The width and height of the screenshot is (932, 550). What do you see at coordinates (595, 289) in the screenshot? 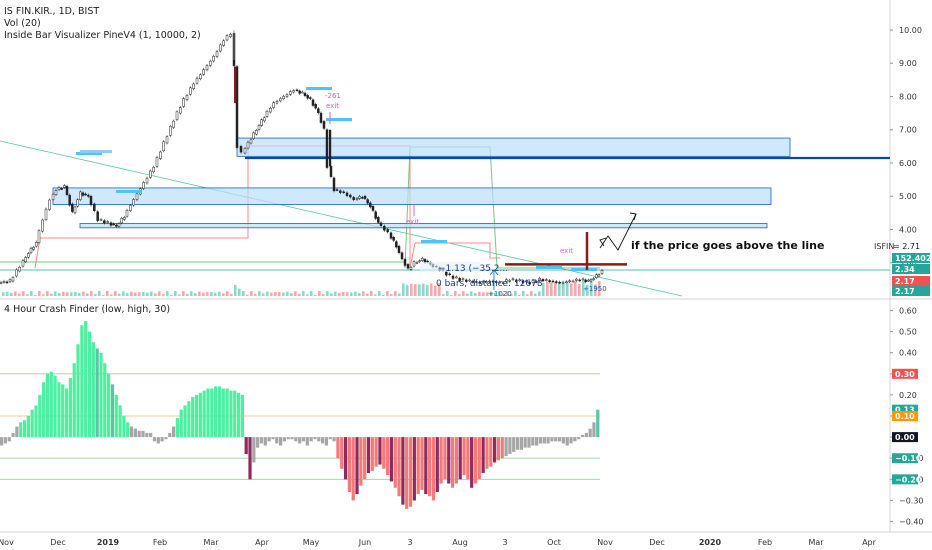
I see `measure-value-2: +1950` at bounding box center [595, 289].